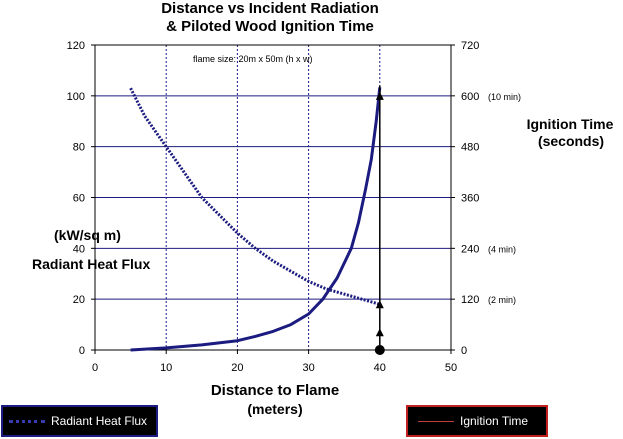 Image resolution: width=623 pixels, height=439 pixels. I want to click on x-tick-label: 20, so click(237, 368).